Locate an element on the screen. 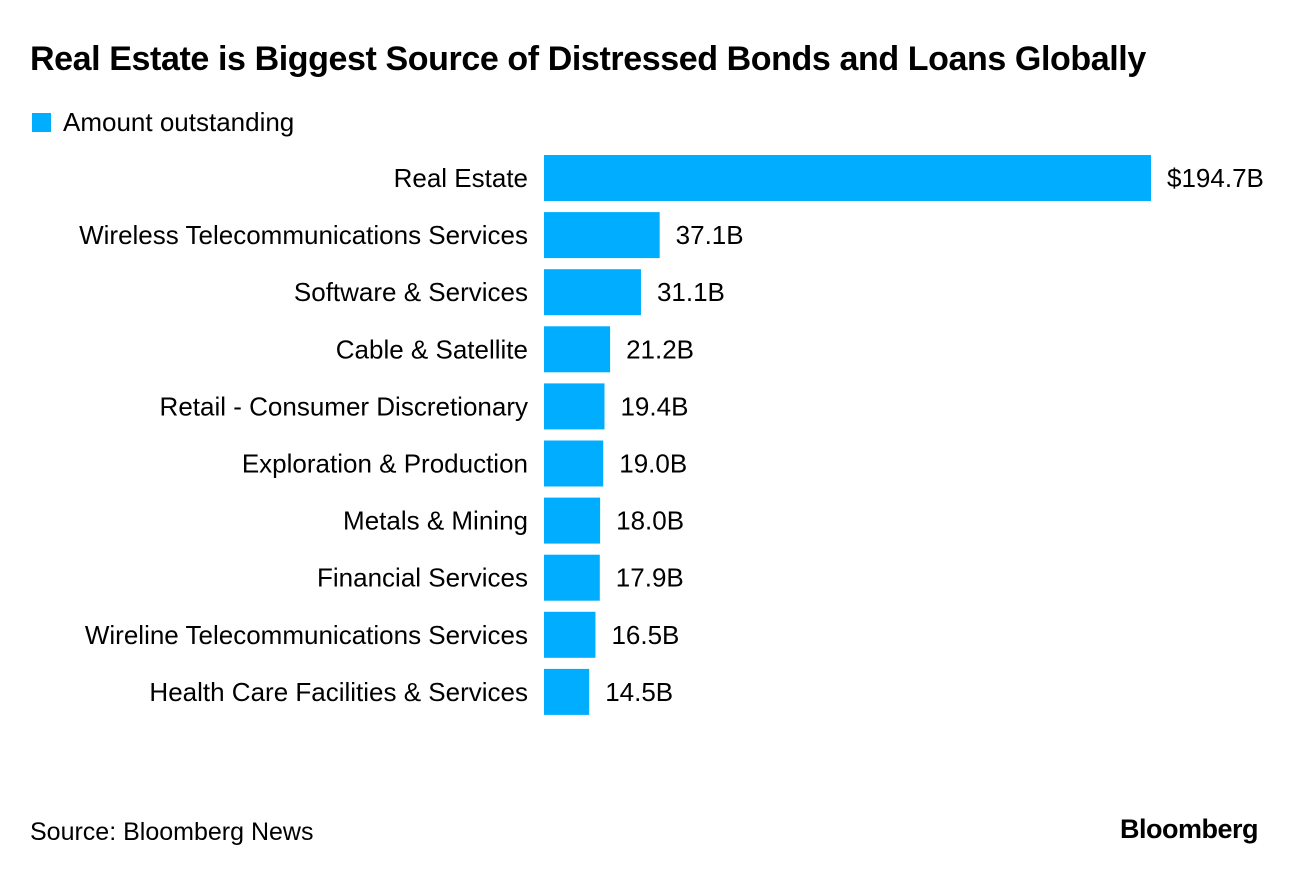  value-label: 37.1B is located at coordinates (710, 235).